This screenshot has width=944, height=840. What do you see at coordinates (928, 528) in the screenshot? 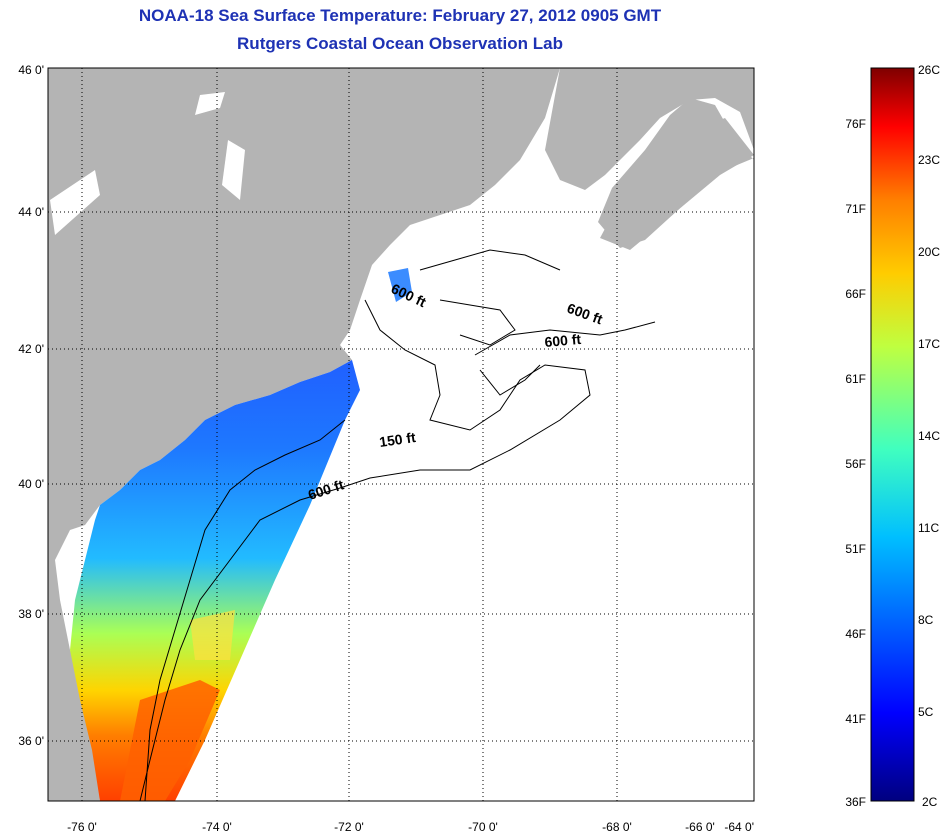
I see `colorbar-c-label: 11C` at bounding box center [928, 528].